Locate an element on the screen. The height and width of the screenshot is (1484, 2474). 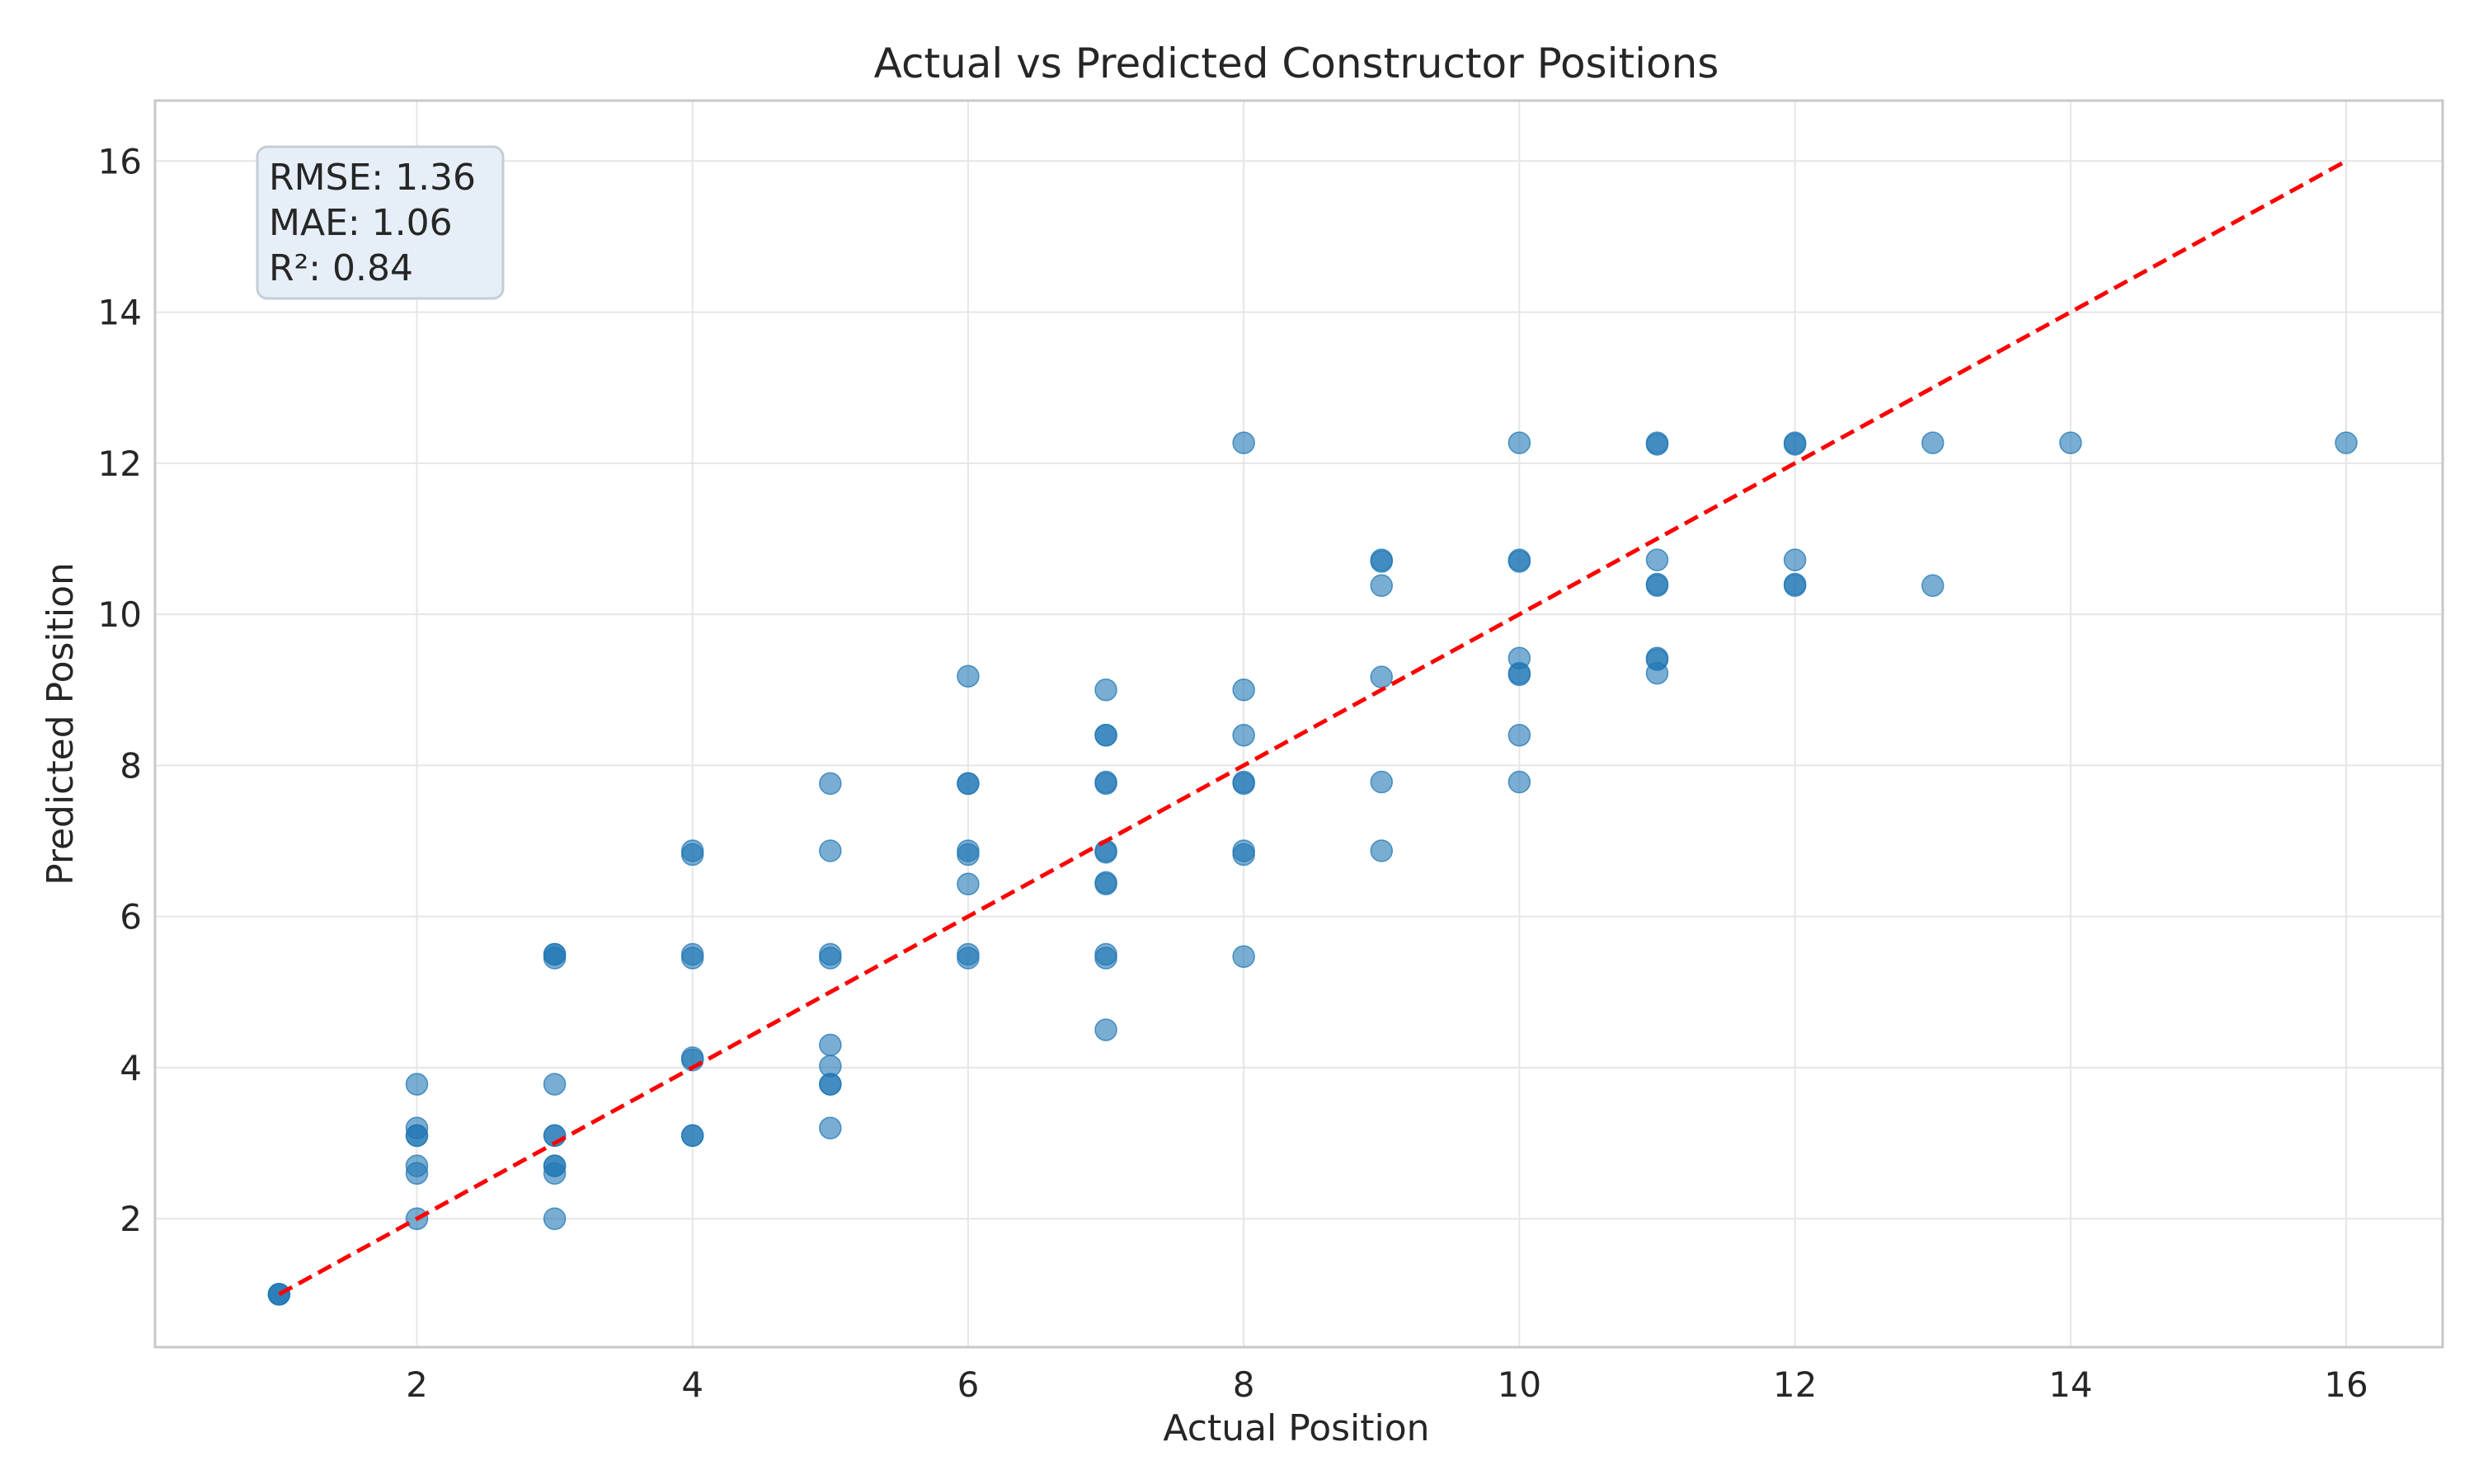
y-tick-label: 14 is located at coordinates (120, 313).